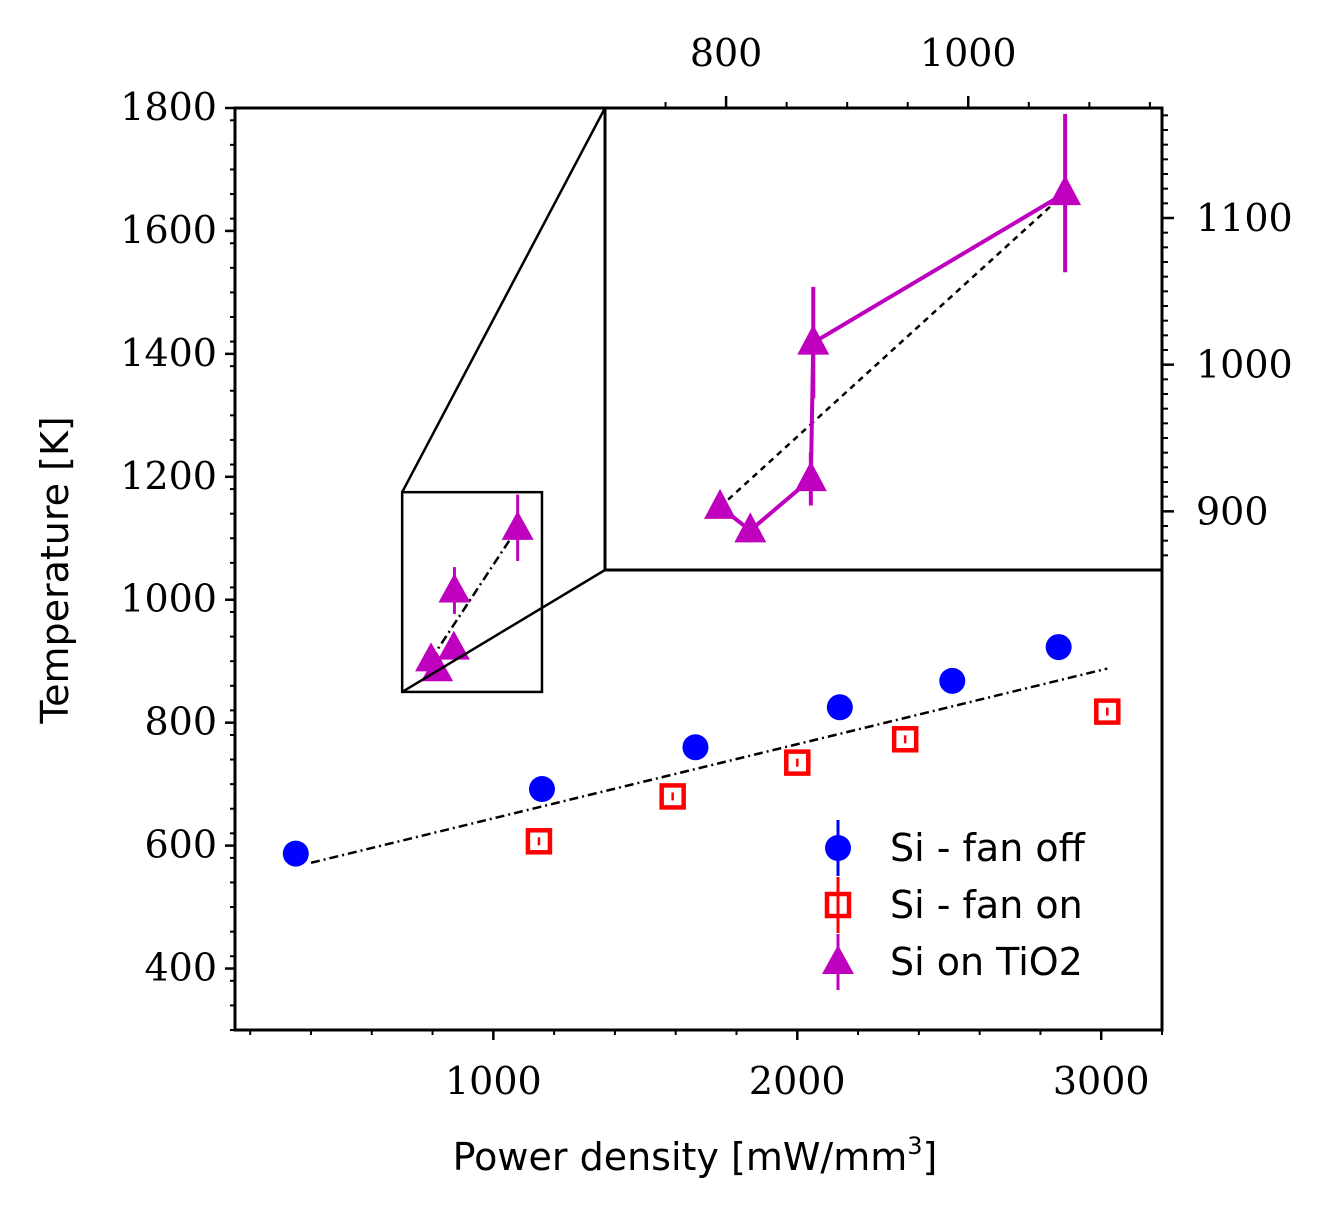 This screenshot has height=1211, width=1326. I want to click on x-axis-label: Power density [mW/mm3], so click(695, 1155).